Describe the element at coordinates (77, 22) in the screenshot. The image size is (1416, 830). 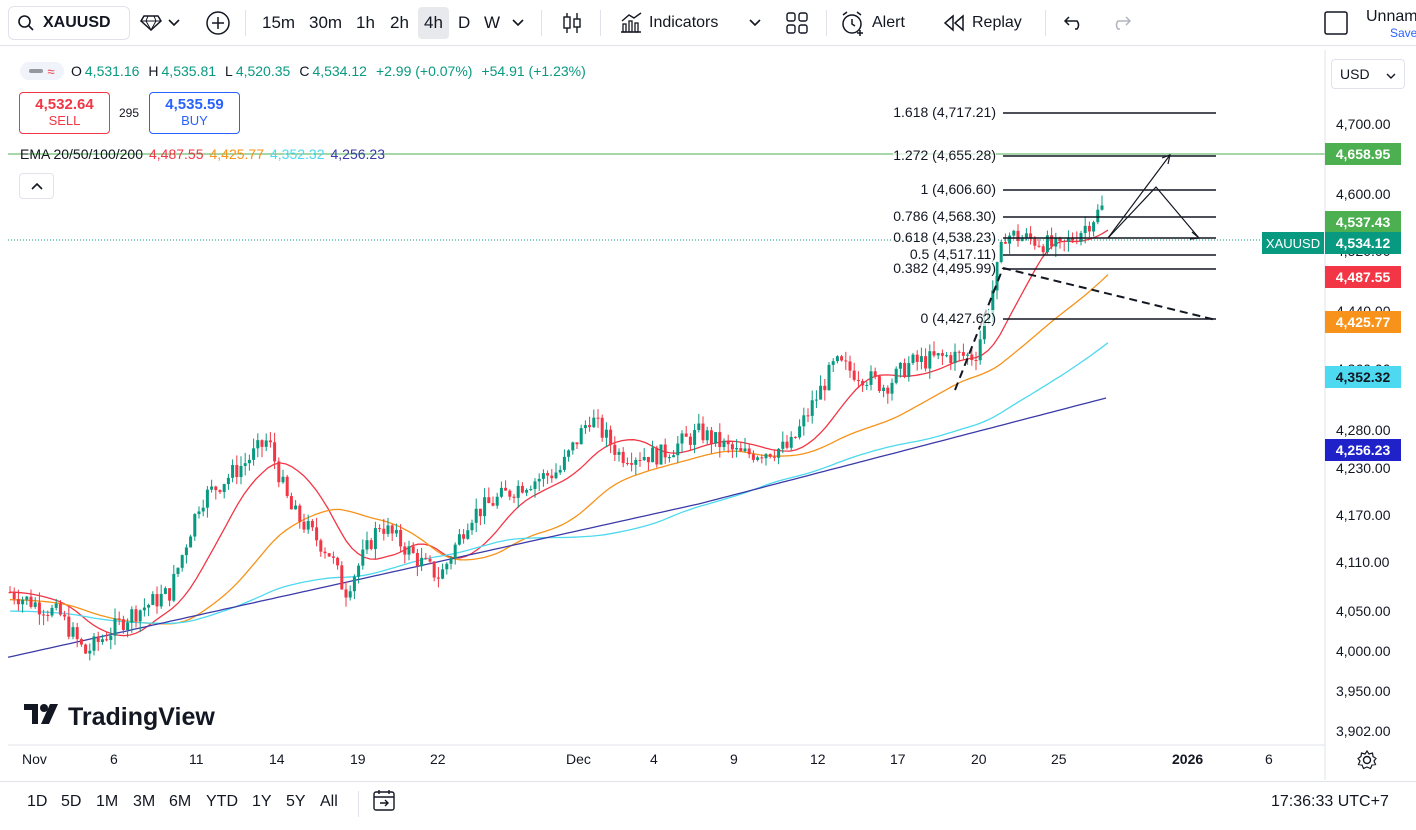
I see `symbol-name: XAUUSD` at that location.